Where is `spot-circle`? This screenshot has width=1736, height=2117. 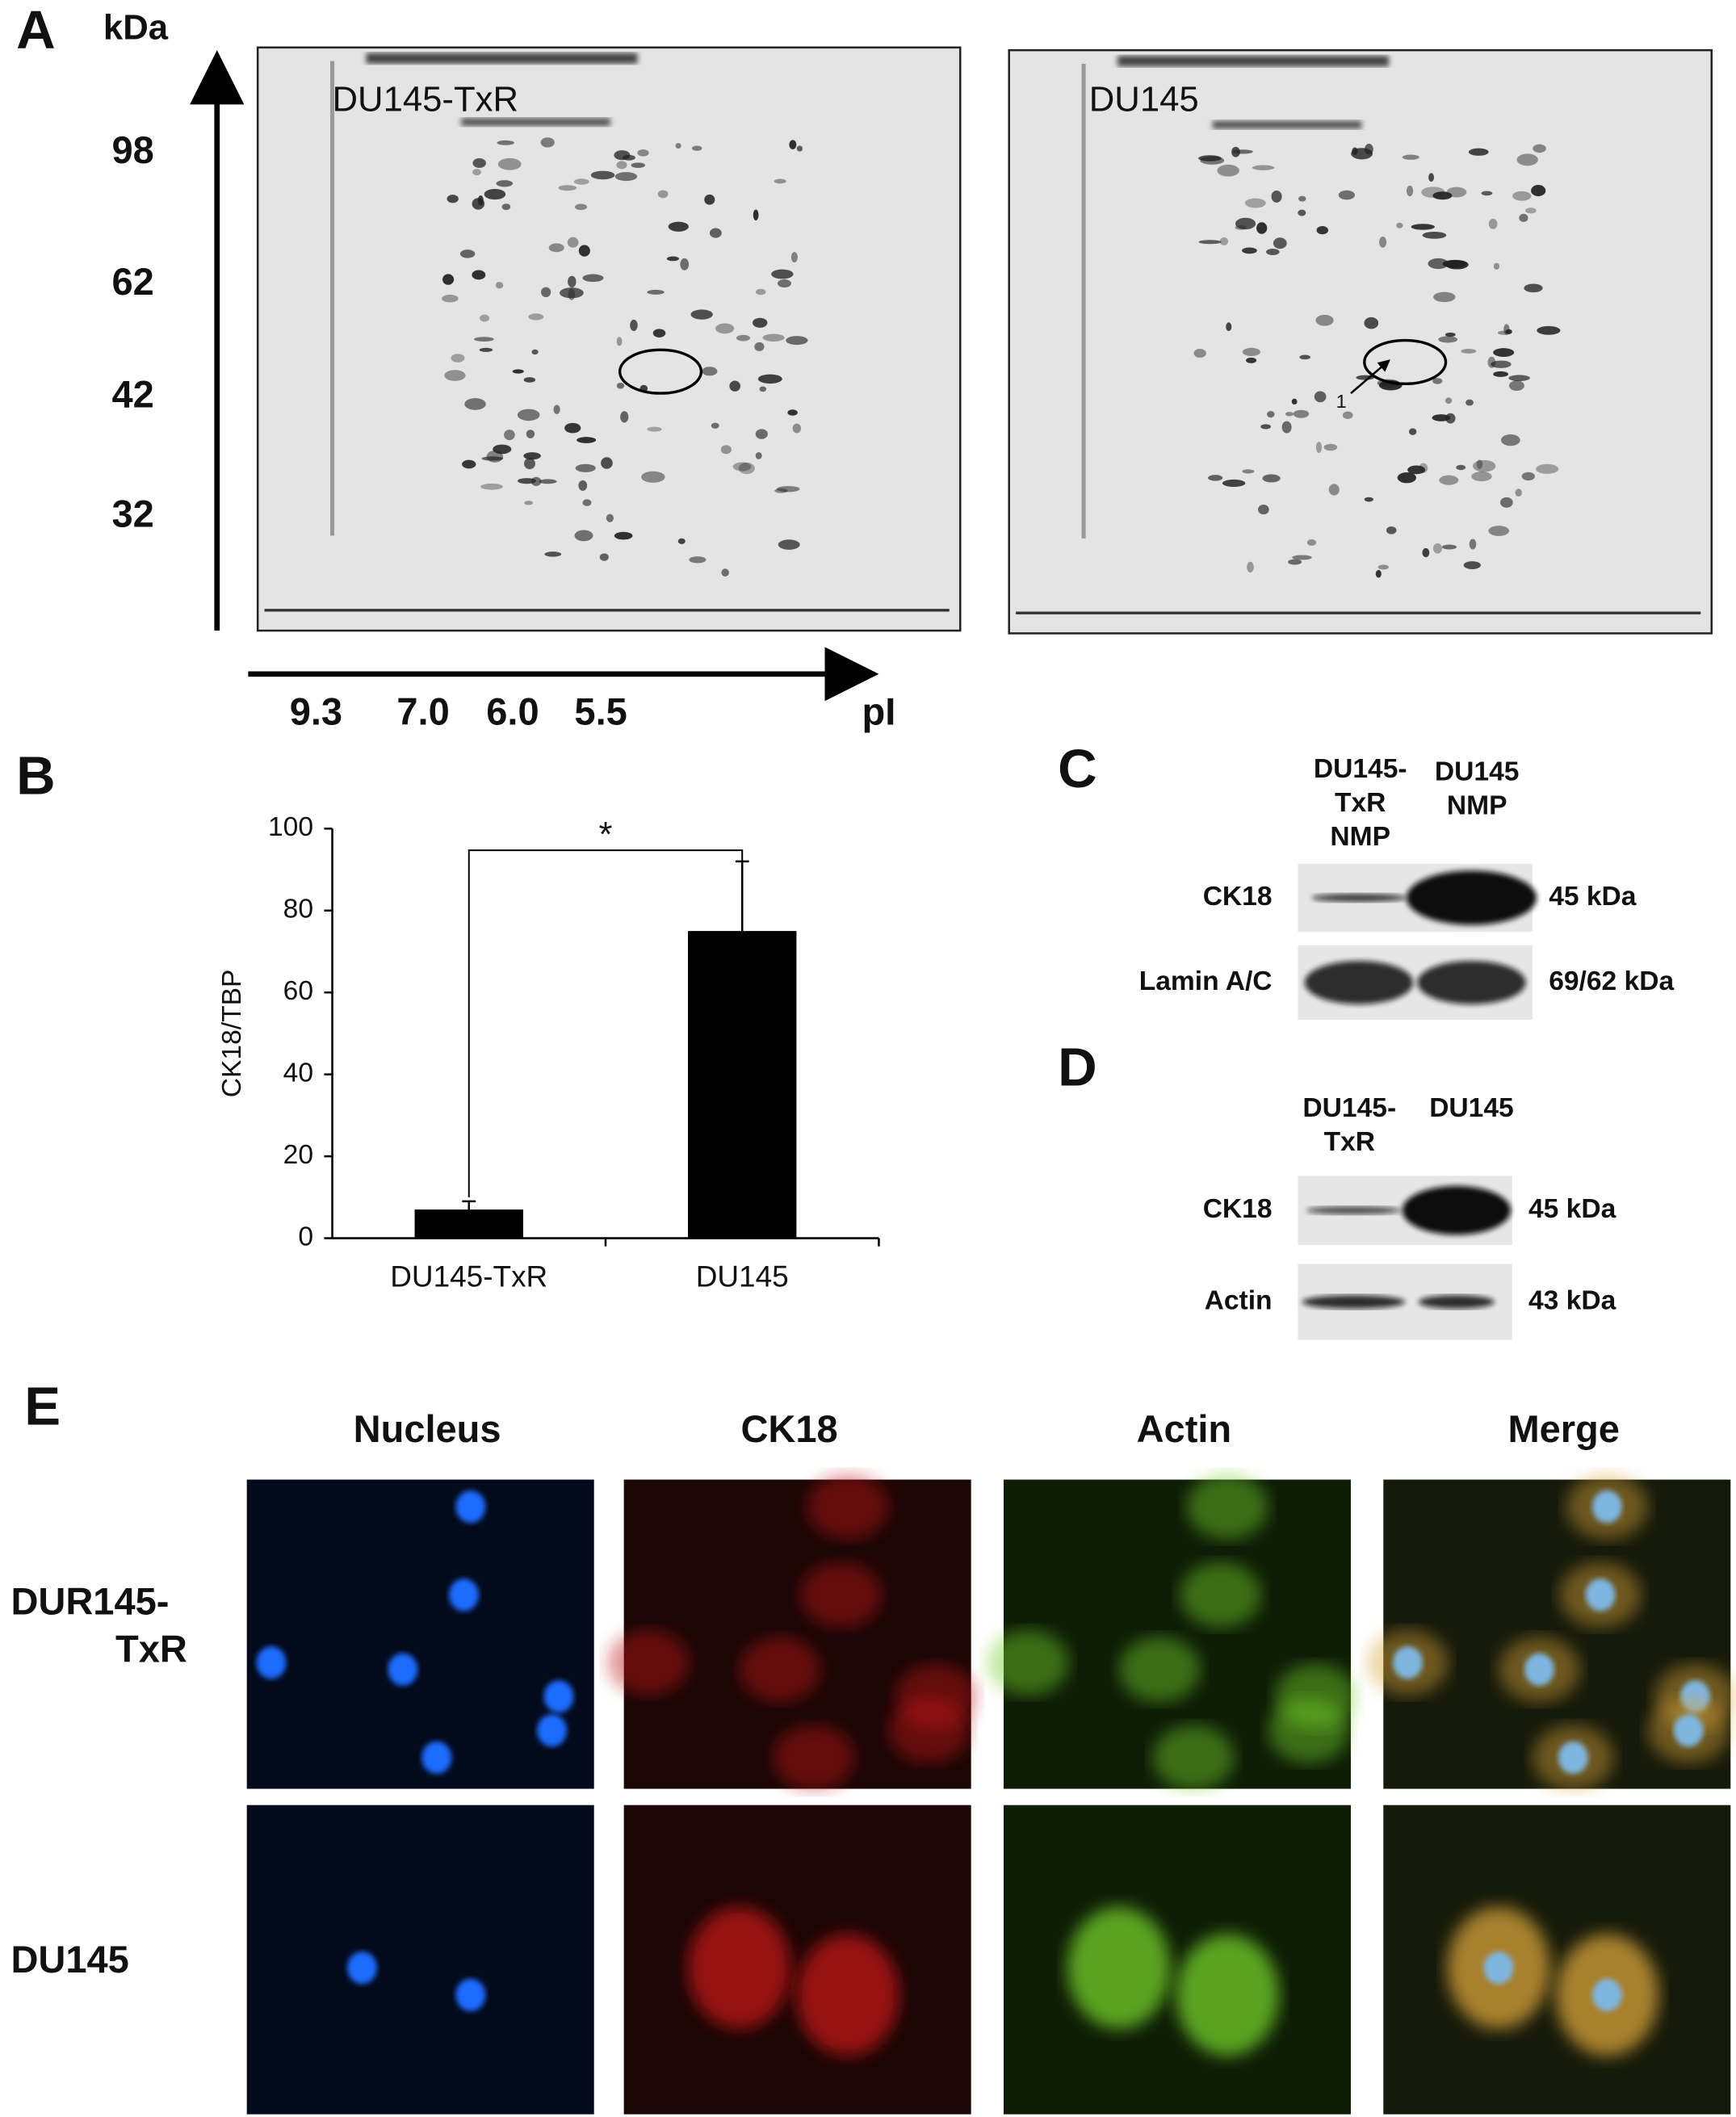
spot-circle is located at coordinates (660, 371).